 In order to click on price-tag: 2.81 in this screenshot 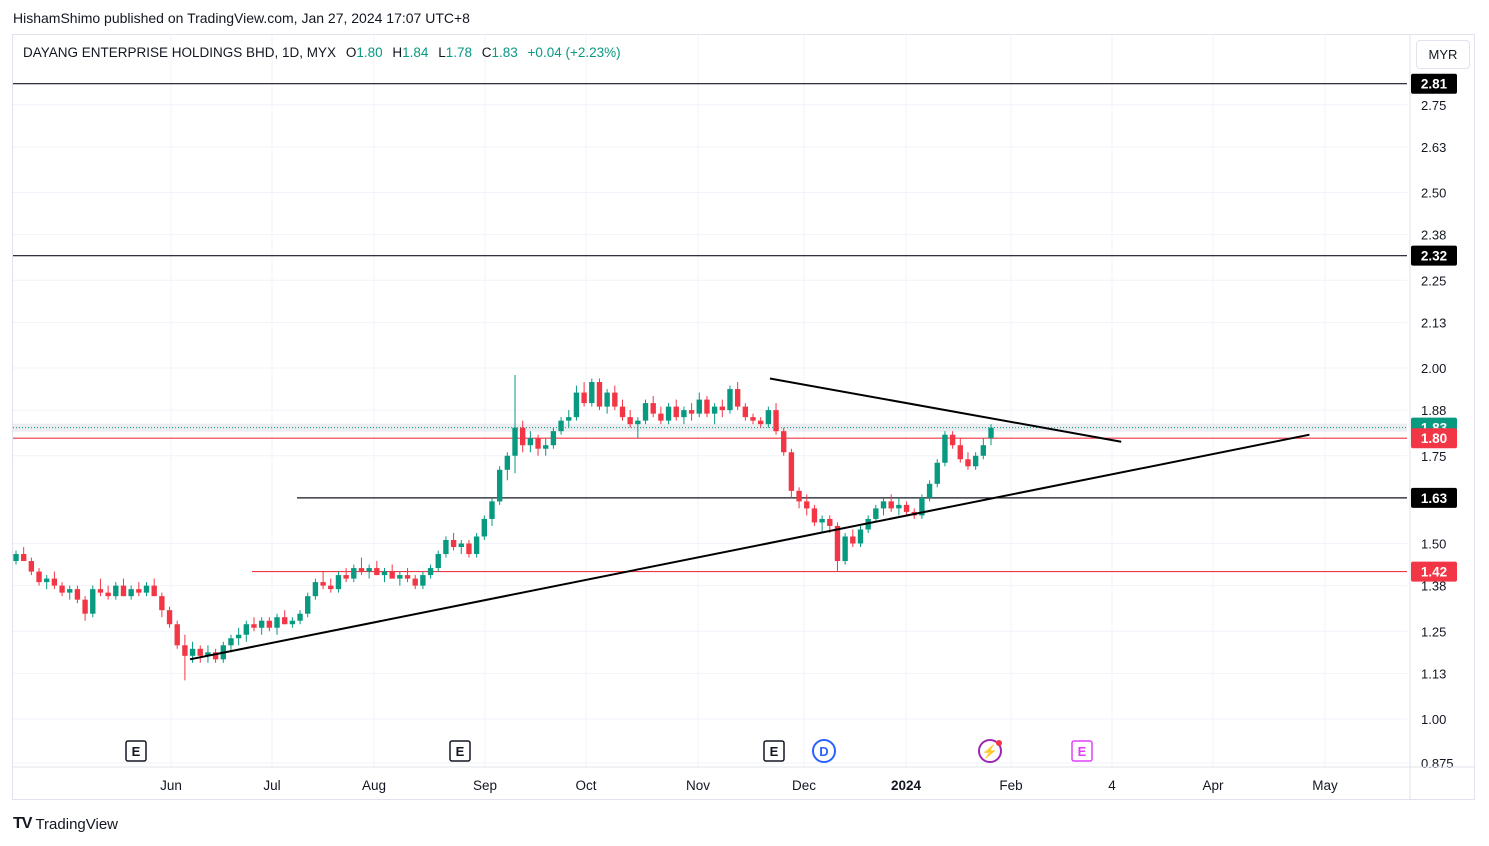, I will do `click(1434, 83)`.